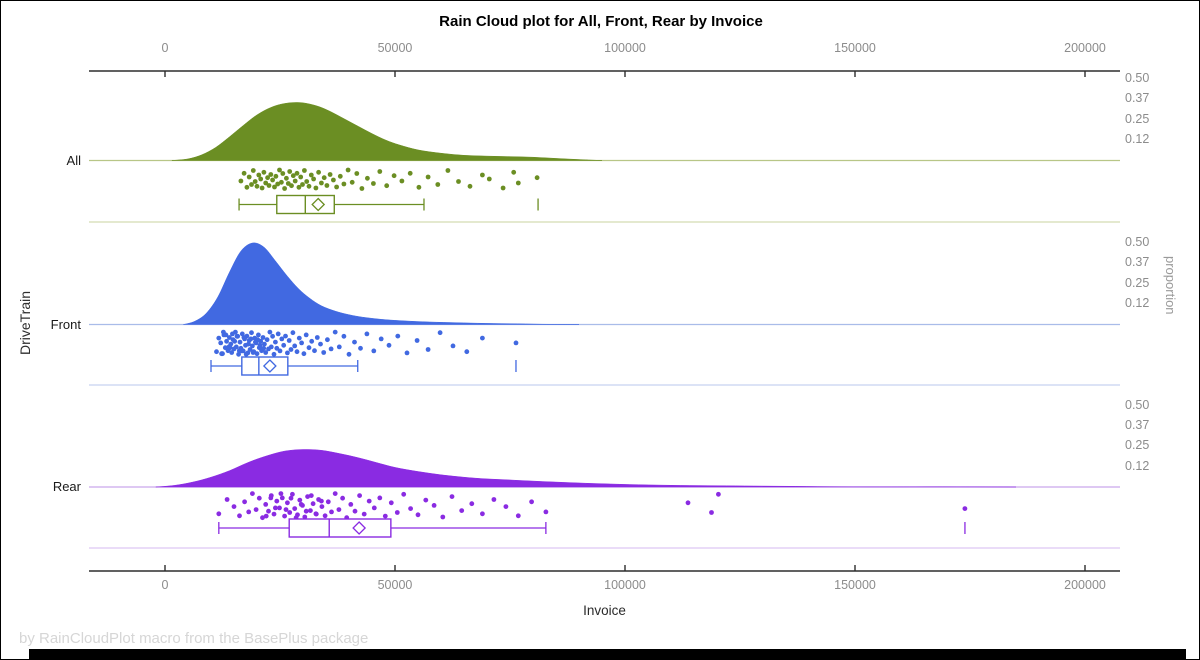  I want to click on x-top-tick-label-150000: 150000, so click(855, 48).